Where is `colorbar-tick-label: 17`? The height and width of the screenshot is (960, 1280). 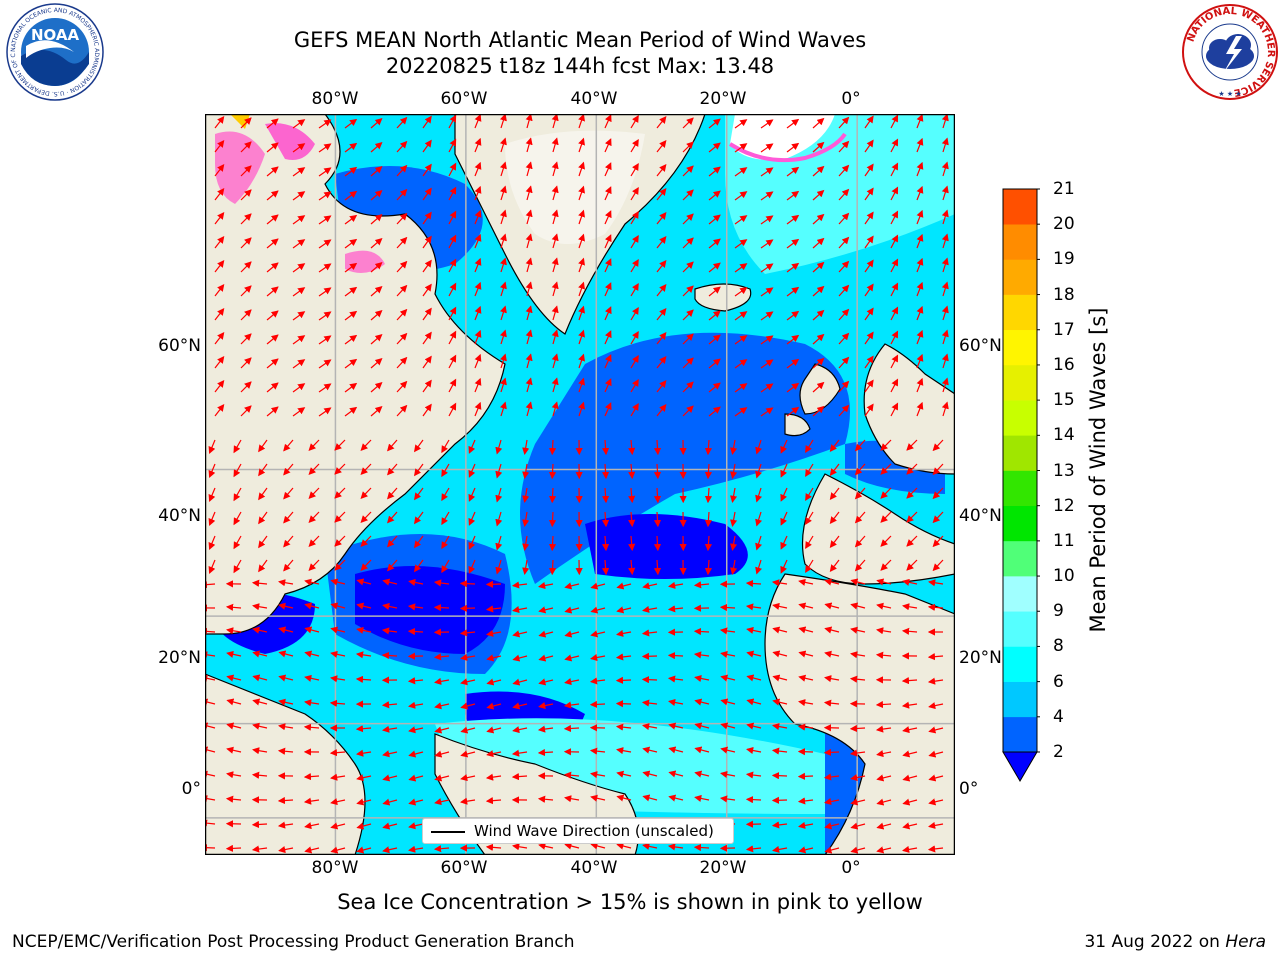
colorbar-tick-label: 17 is located at coordinates (1064, 329).